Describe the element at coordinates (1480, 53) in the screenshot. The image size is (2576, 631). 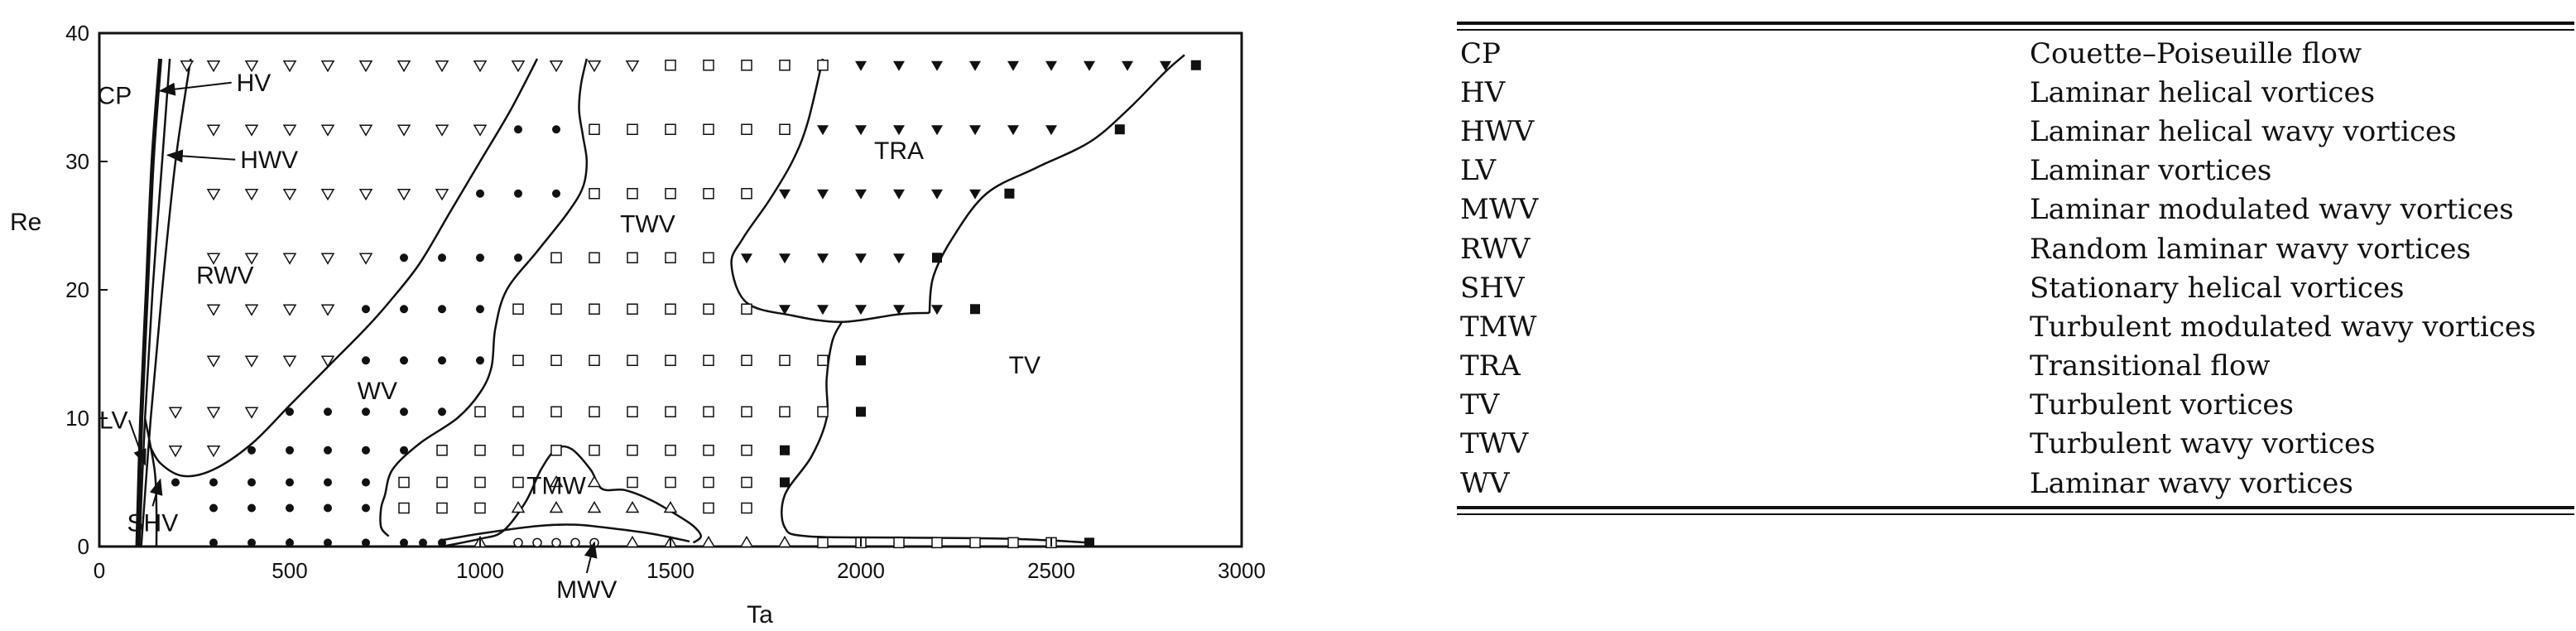
I see `abbreviation: CP` at that location.